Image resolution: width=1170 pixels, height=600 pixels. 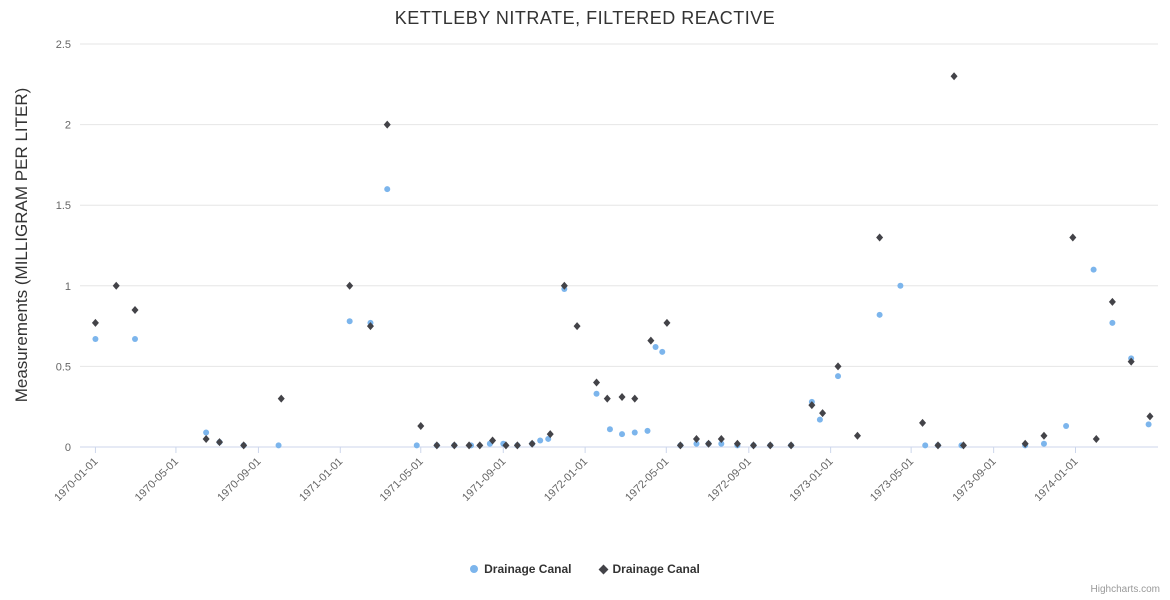 I want to click on y-tick-label: 2.5, so click(x=63, y=45).